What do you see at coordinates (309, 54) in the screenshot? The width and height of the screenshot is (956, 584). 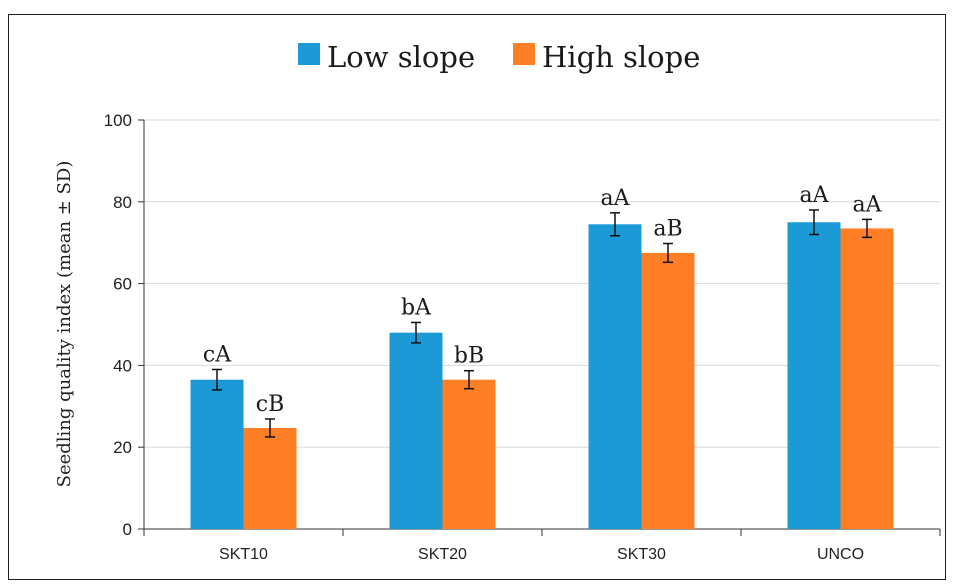 I see `legend-swatch-low-slope` at bounding box center [309, 54].